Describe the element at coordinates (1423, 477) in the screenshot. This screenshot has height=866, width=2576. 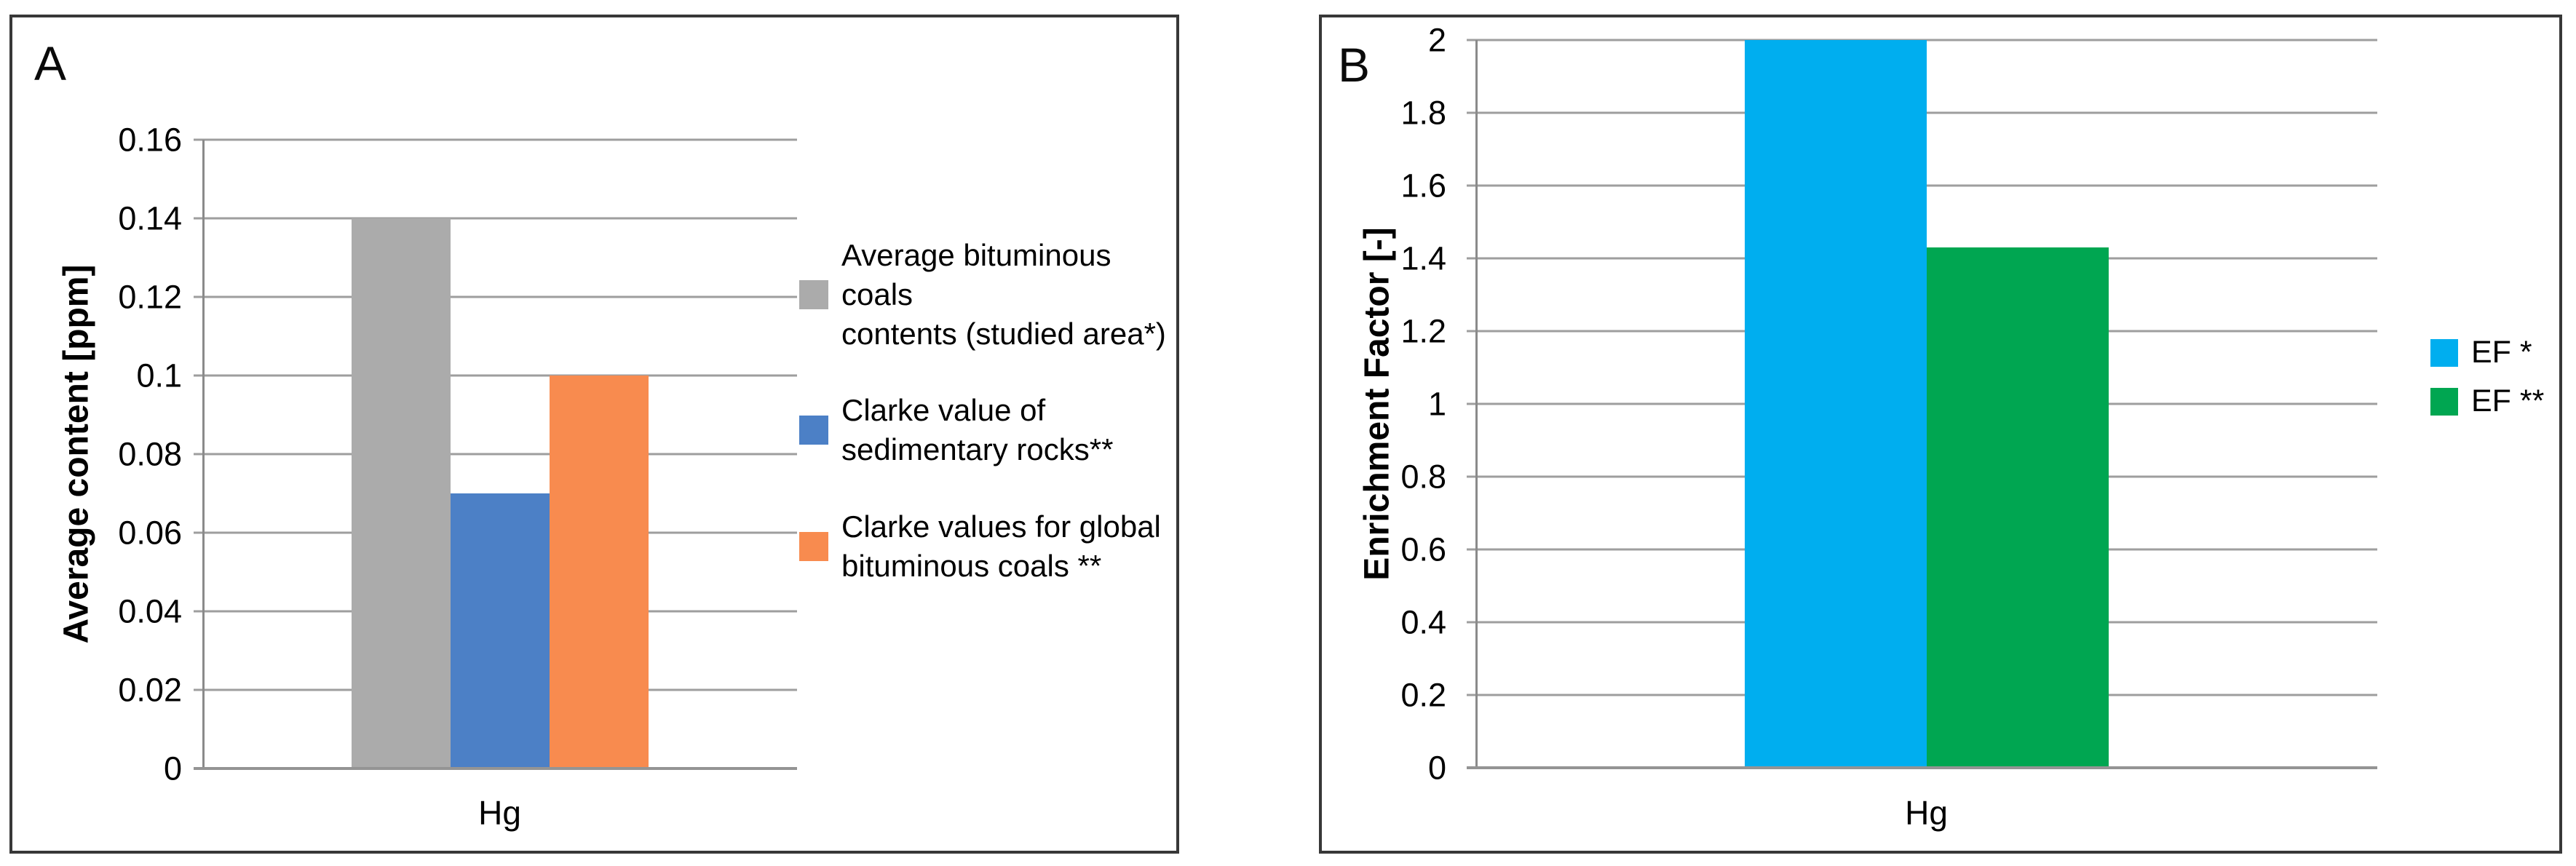
I see `panel-b-y-tick-label-0.8: 0.8` at that location.